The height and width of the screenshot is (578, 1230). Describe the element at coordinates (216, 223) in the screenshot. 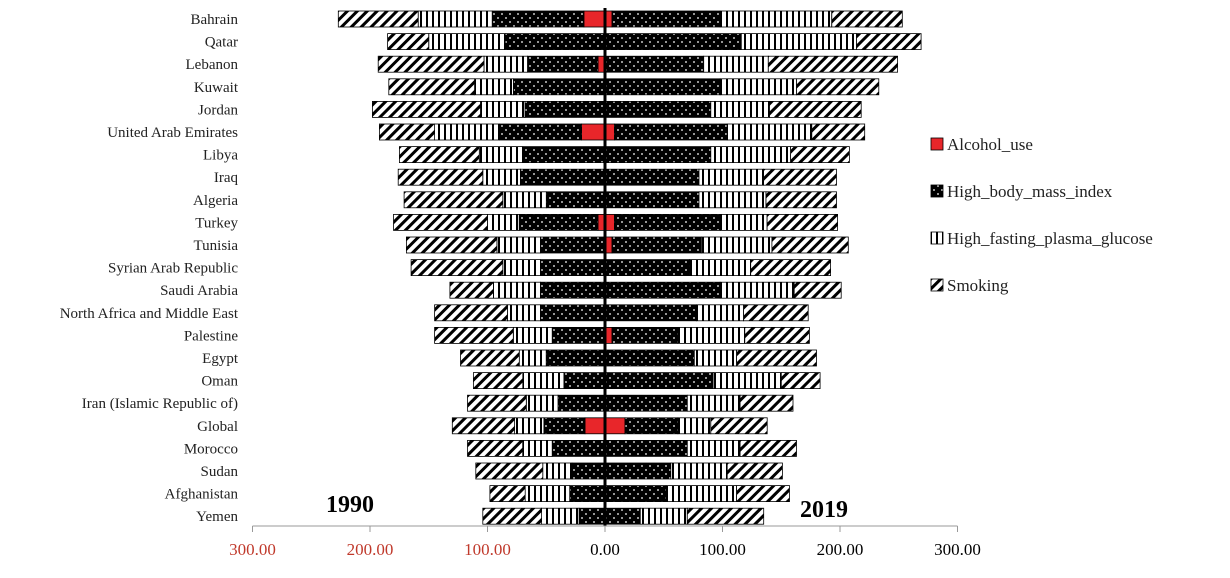

I see `country-label: Turkey` at that location.